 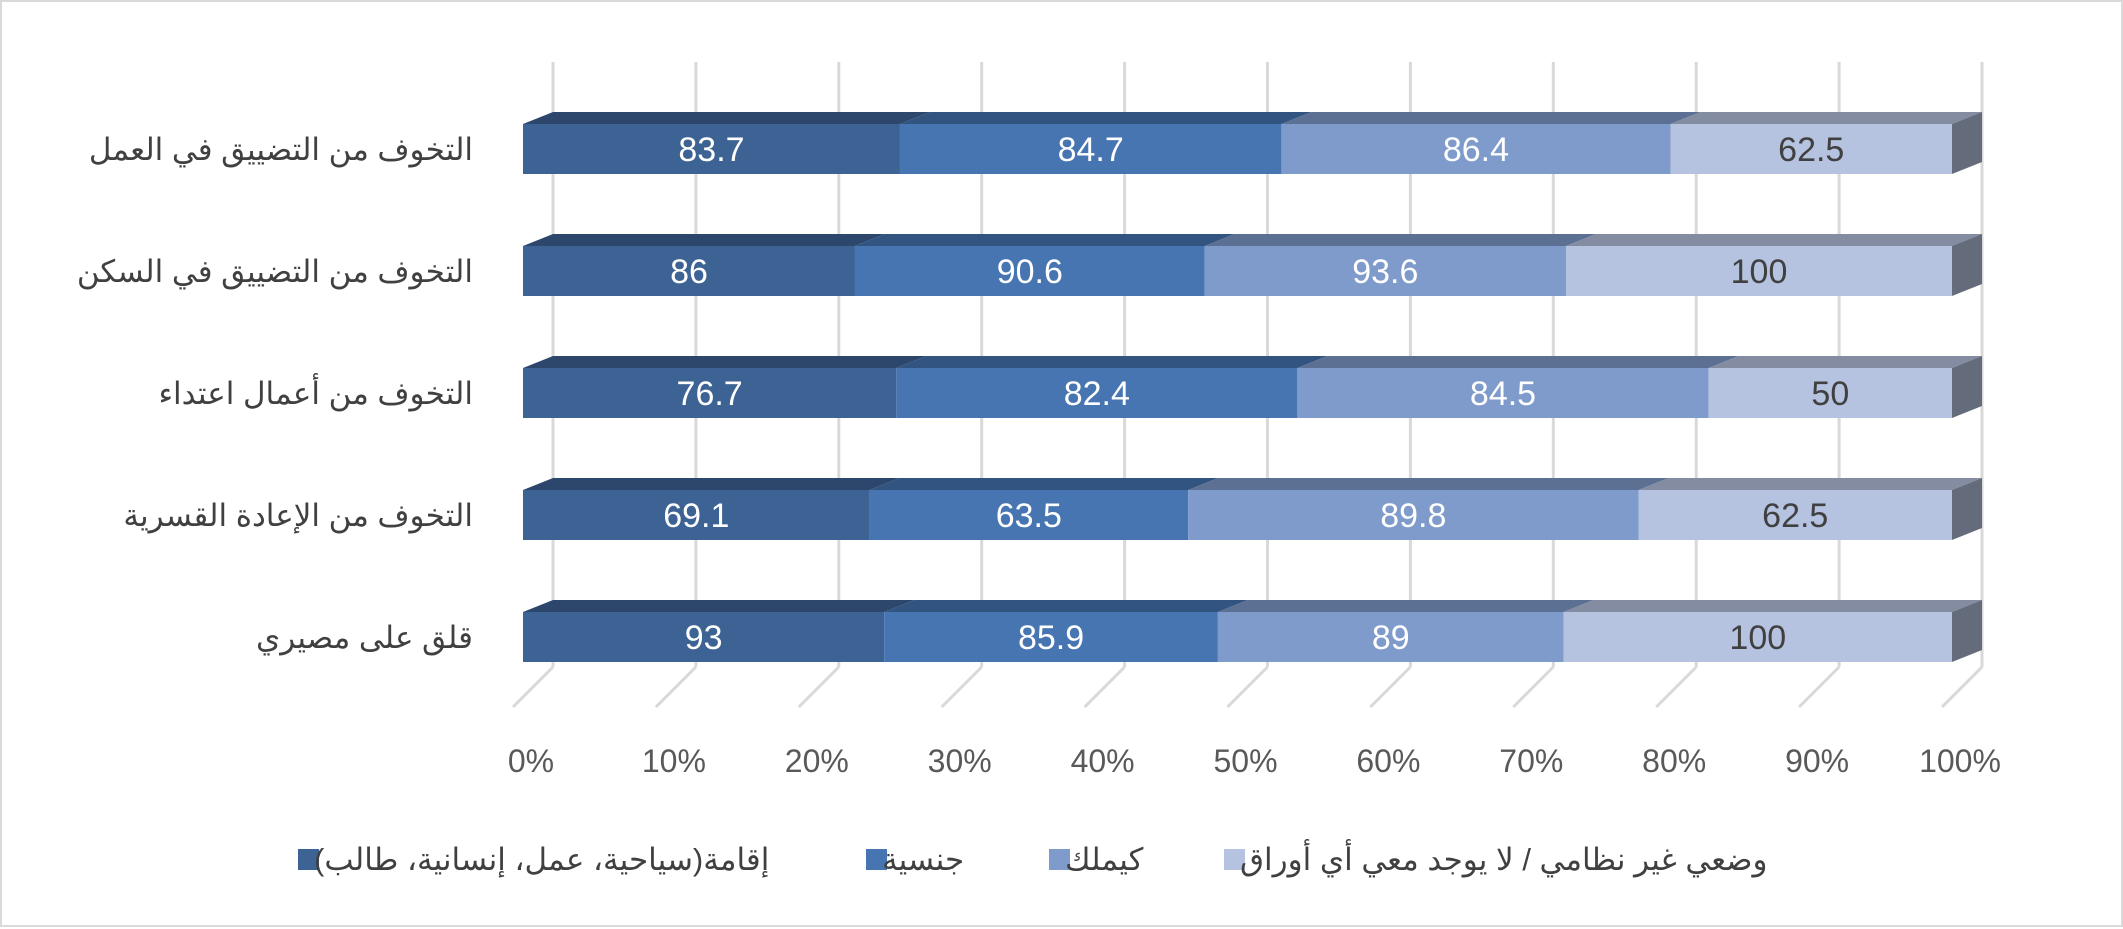 What do you see at coordinates (817, 761) in the screenshot?
I see `x-tick-label: 20%` at bounding box center [817, 761].